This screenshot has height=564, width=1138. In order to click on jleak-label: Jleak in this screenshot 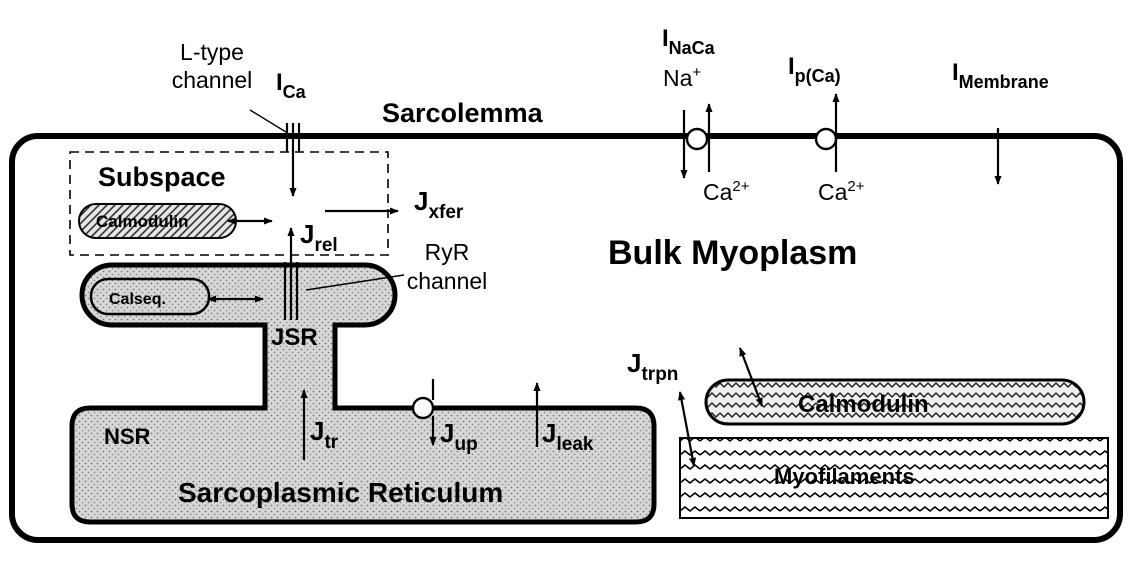, I will do `click(568, 436)`.